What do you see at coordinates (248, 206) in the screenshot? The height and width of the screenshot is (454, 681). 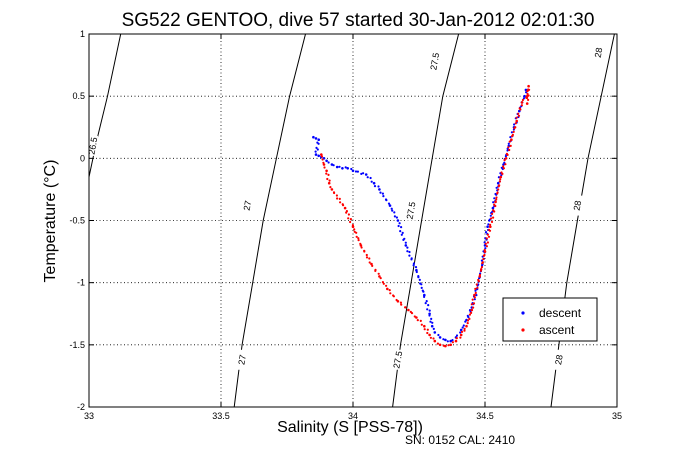 I see `contour-label: 27` at bounding box center [248, 206].